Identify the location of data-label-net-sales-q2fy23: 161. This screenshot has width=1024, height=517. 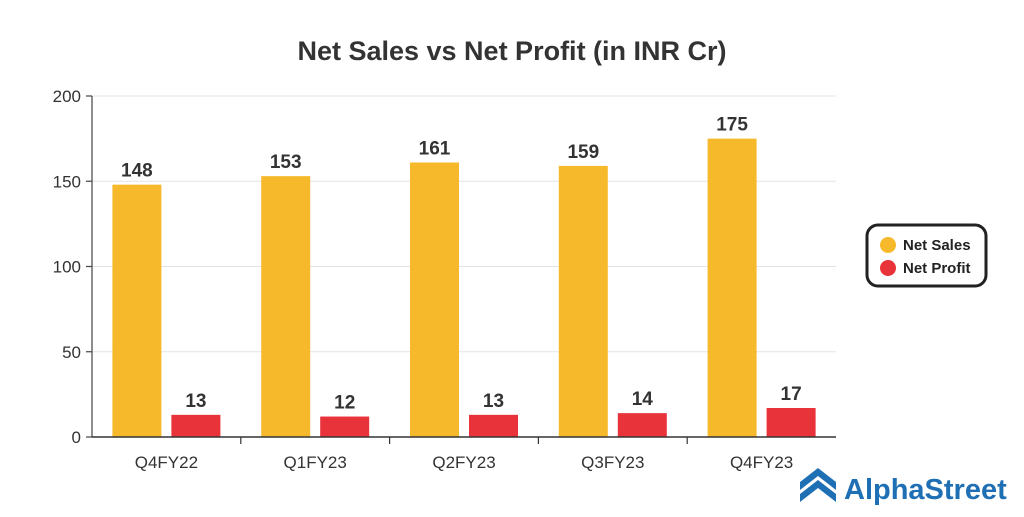
(435, 148).